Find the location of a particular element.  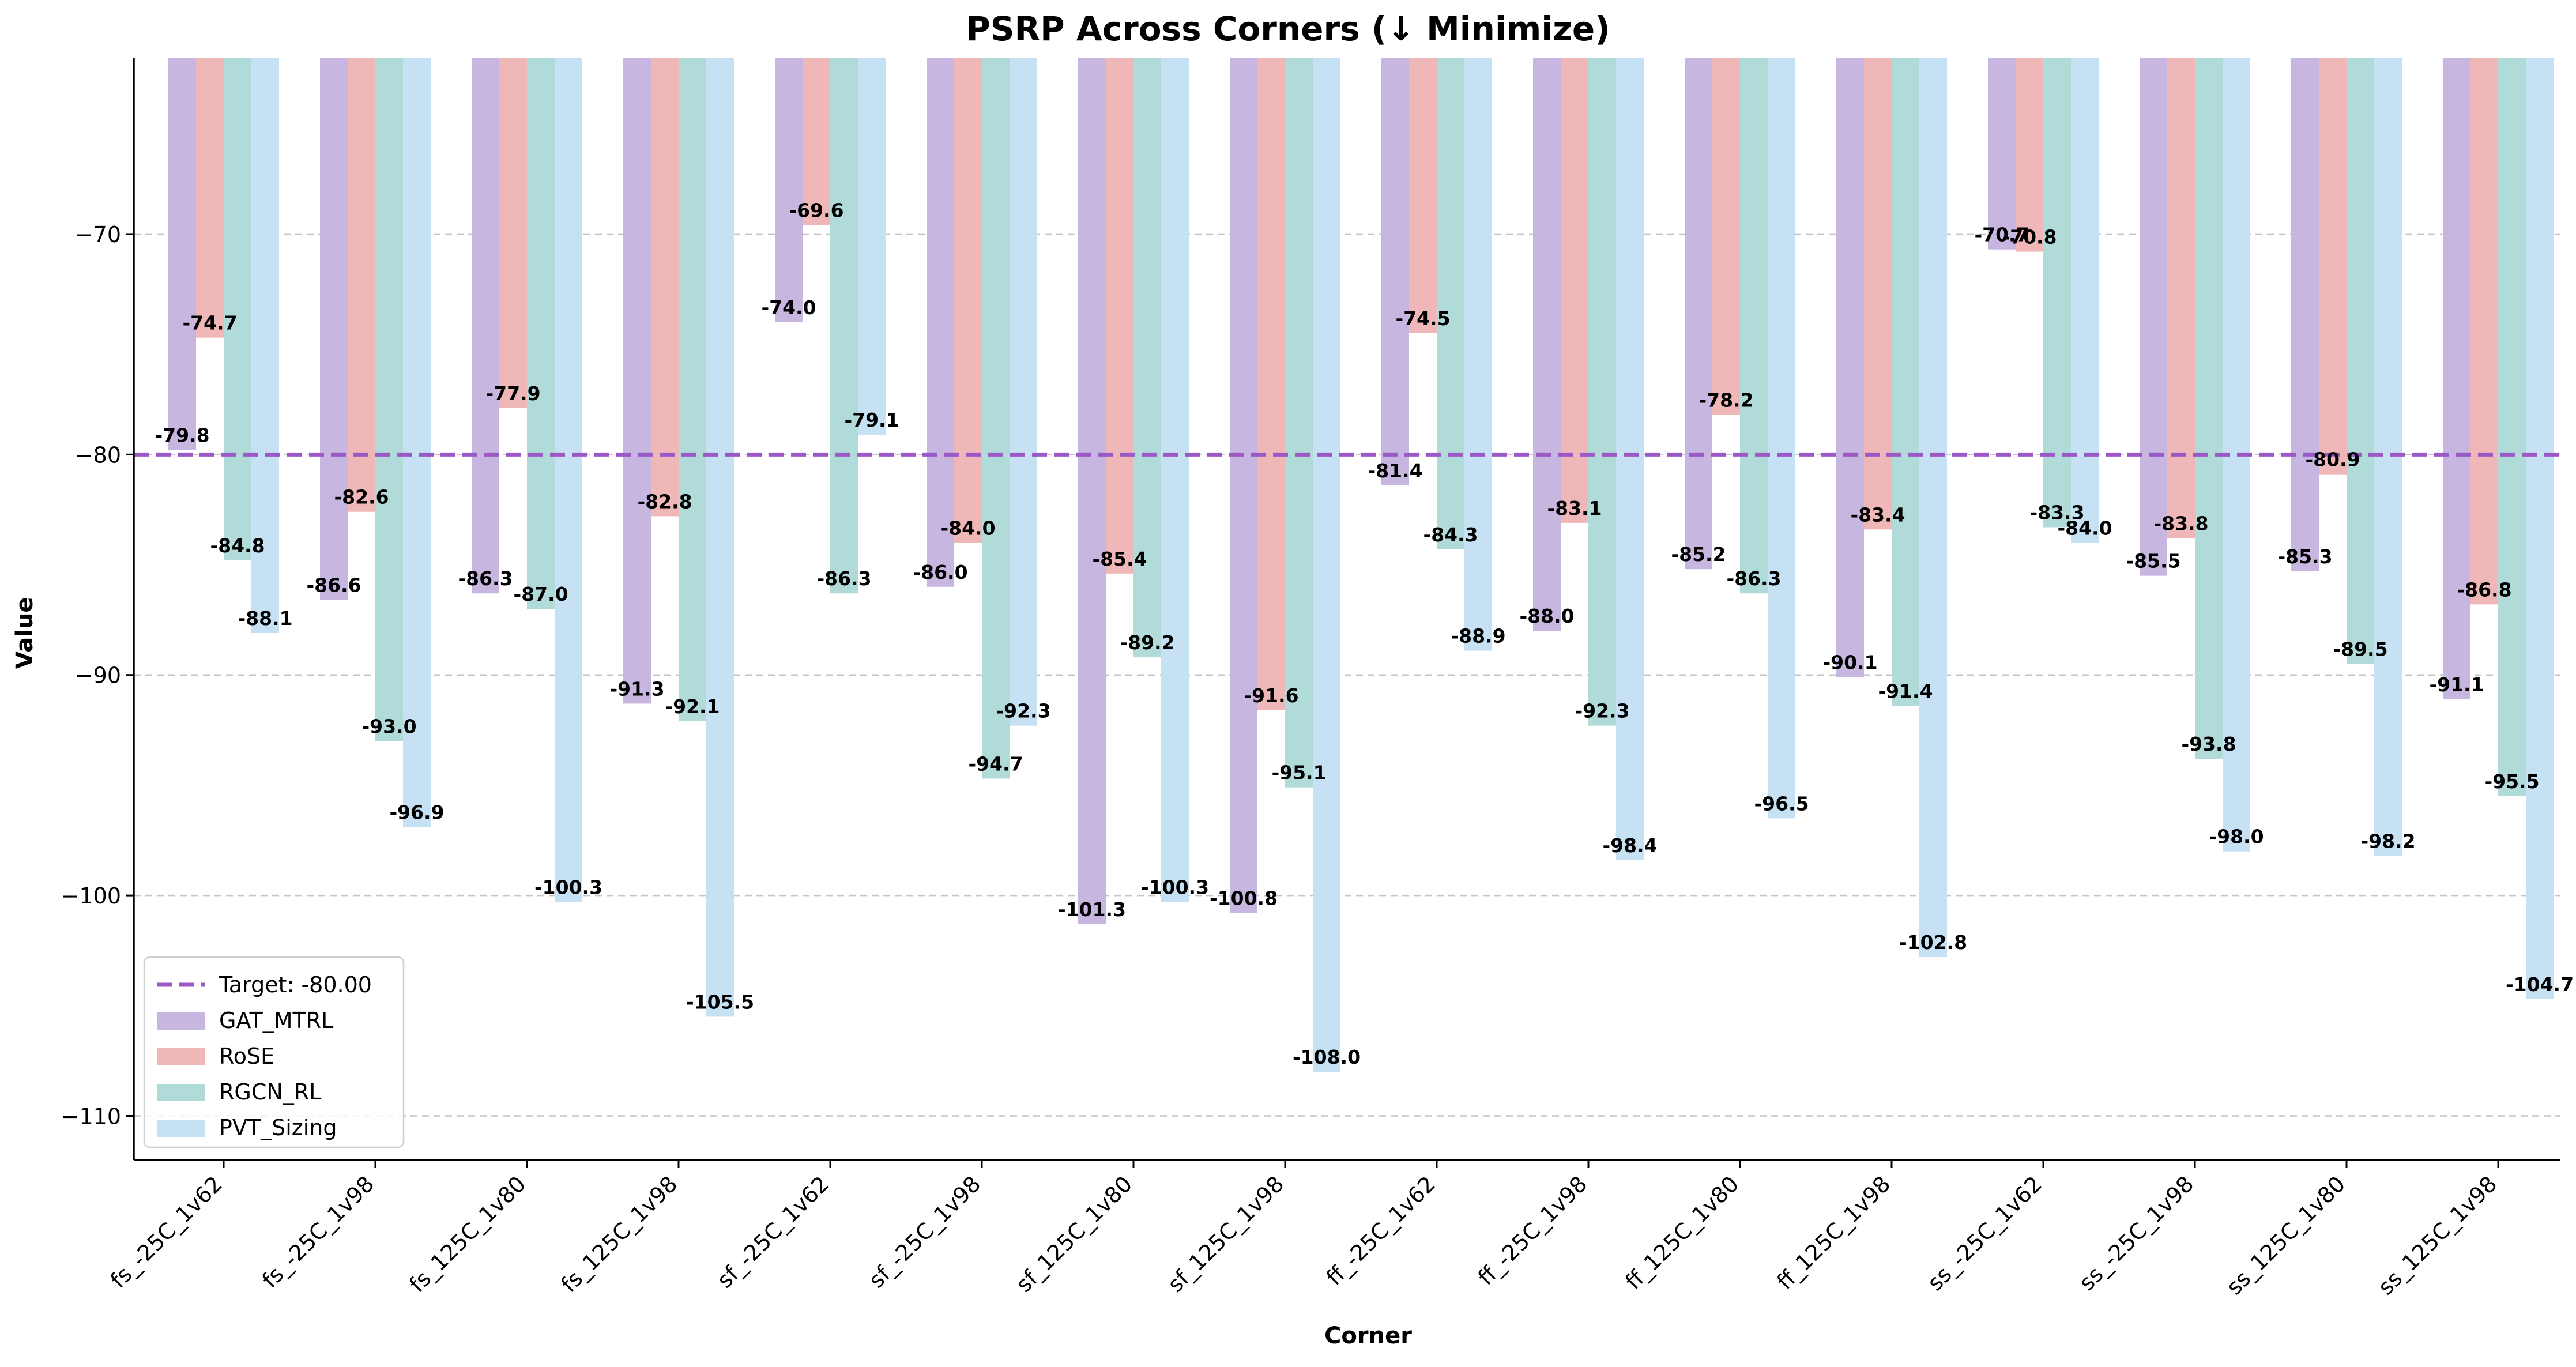

data-label: -84.0 is located at coordinates (2084, 528).